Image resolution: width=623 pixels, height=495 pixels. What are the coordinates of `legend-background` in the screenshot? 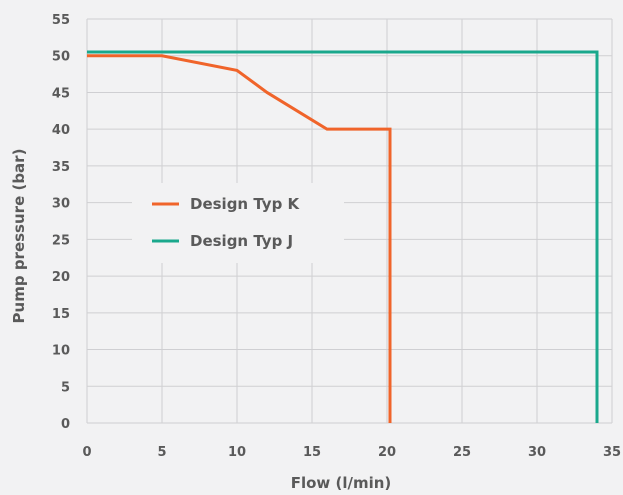 It's located at (238, 223).